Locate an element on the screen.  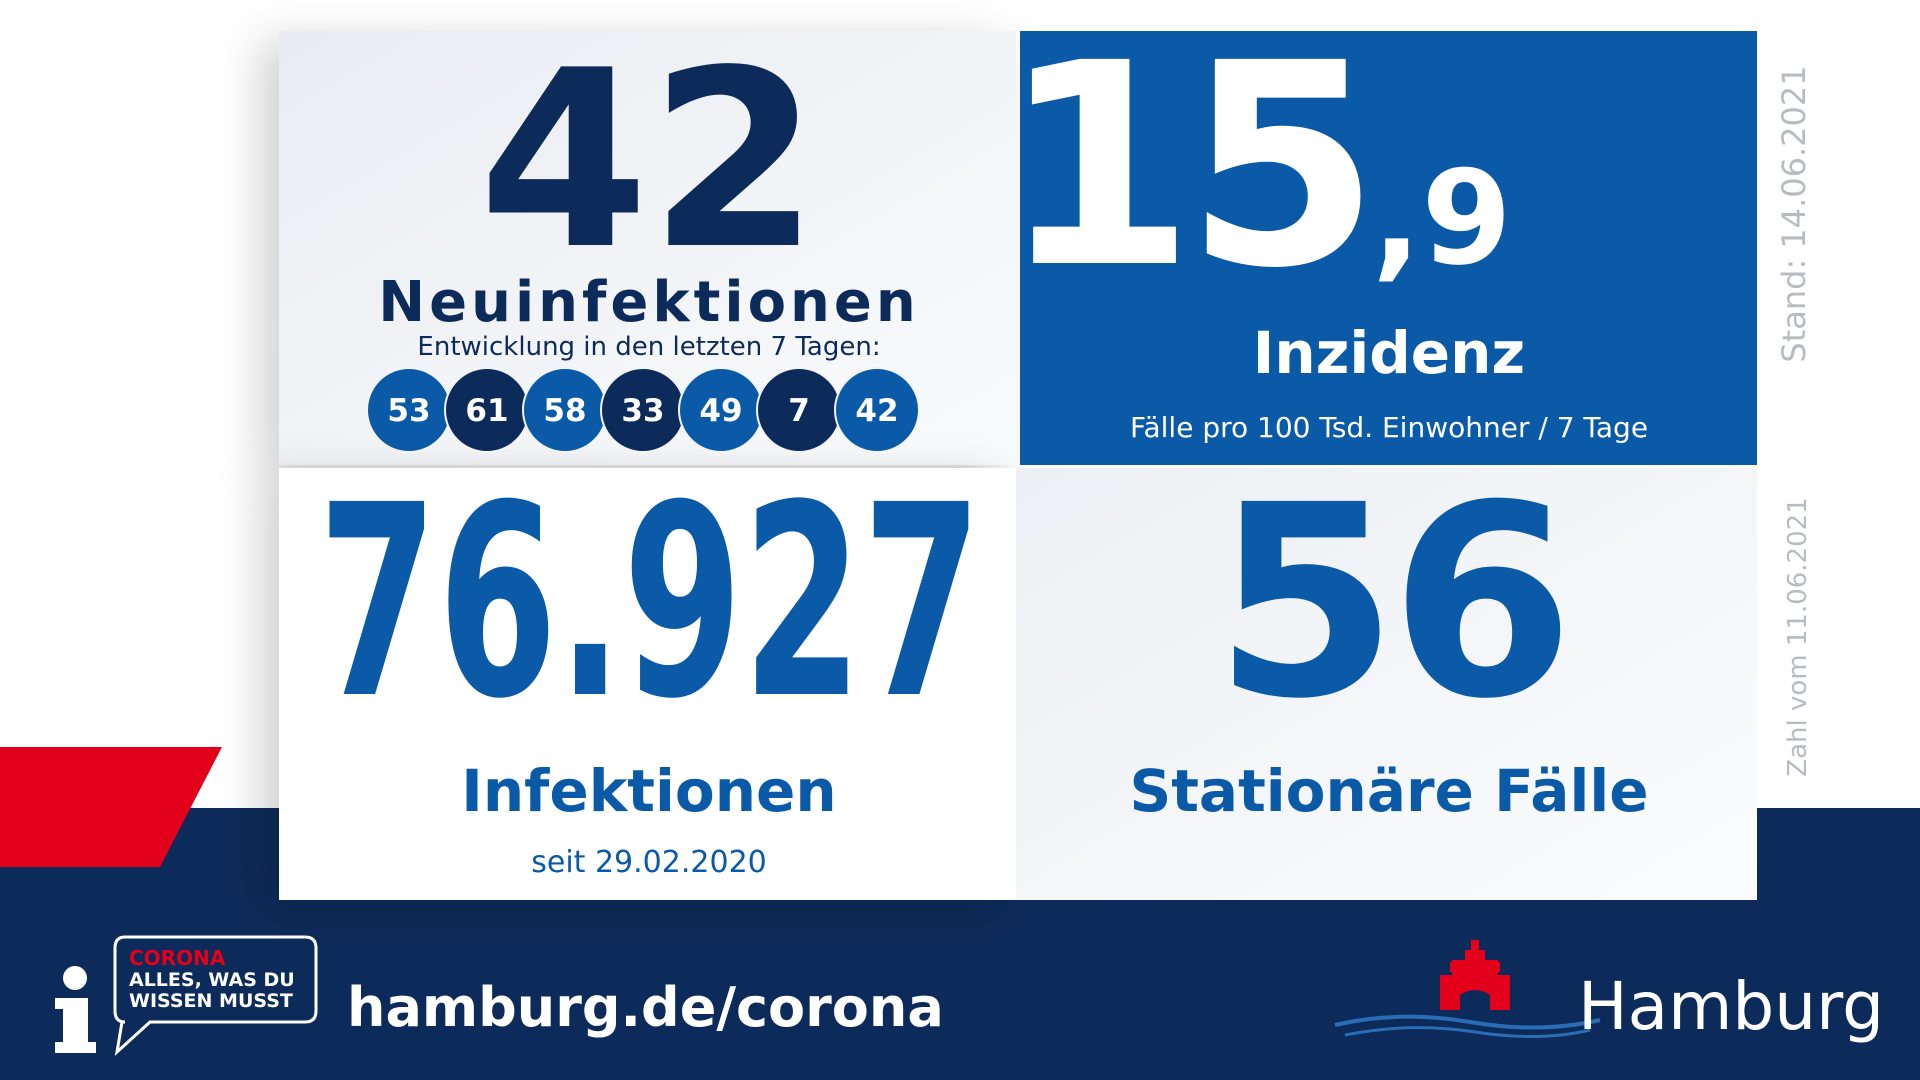
footer-url: hamburg.de/corona is located at coordinates (645, 1007).